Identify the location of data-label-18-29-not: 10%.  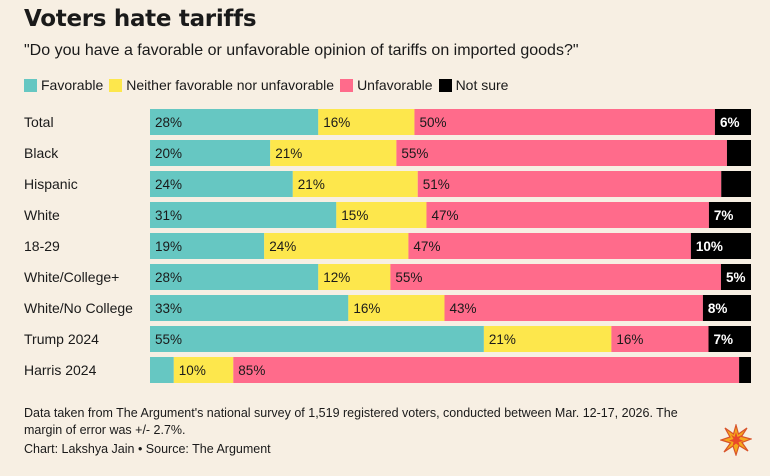
(709, 246).